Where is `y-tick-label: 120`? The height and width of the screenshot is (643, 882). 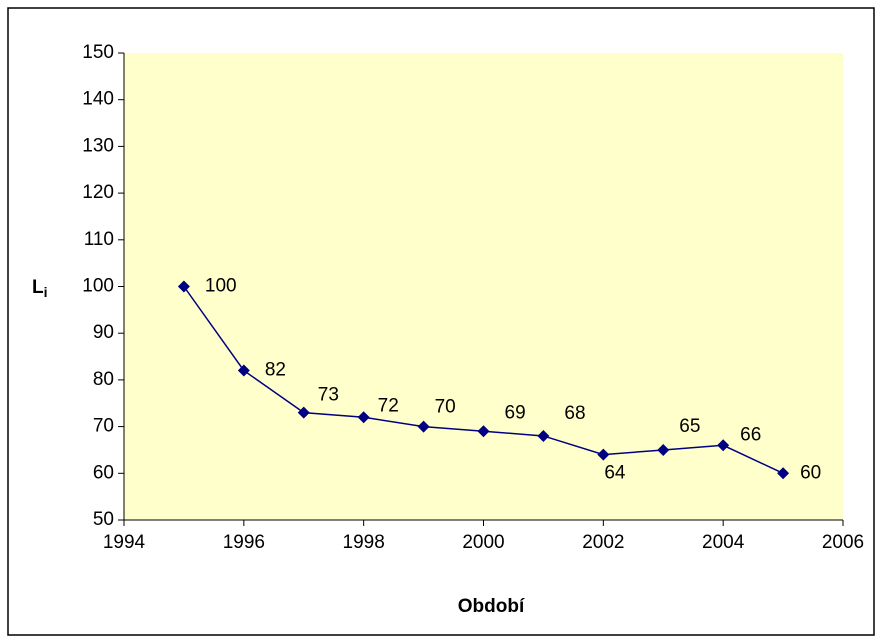 y-tick-label: 120 is located at coordinates (98, 192).